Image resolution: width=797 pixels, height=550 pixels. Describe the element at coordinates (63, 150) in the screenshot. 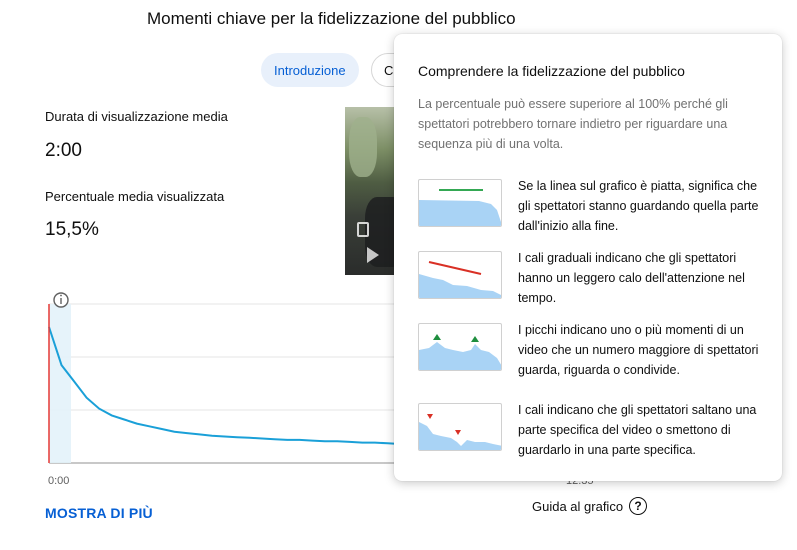

I see `avg-duration-value: 2:00` at that location.